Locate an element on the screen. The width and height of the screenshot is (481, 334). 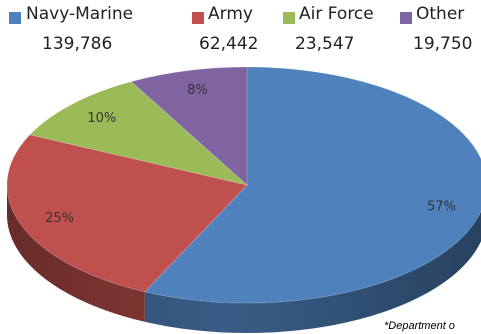
legend-label-navy-marine: Navy-Marine is located at coordinates (80, 14).